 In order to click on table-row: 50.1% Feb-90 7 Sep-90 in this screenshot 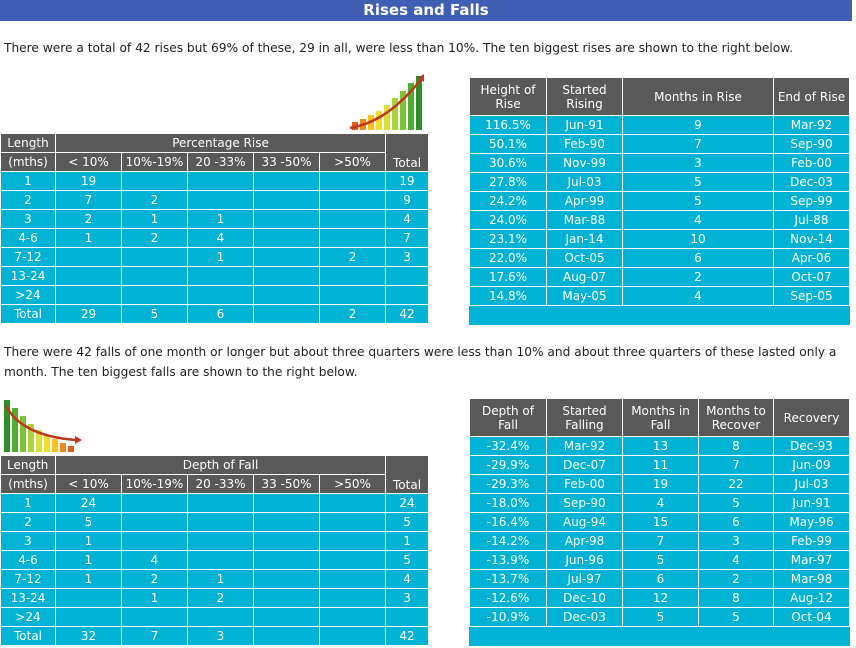, I will do `click(659, 144)`.